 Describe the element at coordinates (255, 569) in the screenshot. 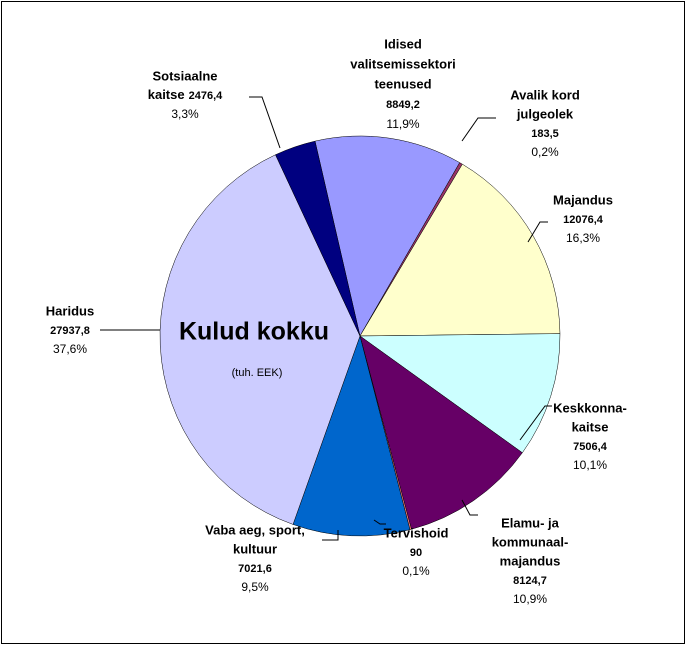

I see `slice-value: 7021,6` at that location.